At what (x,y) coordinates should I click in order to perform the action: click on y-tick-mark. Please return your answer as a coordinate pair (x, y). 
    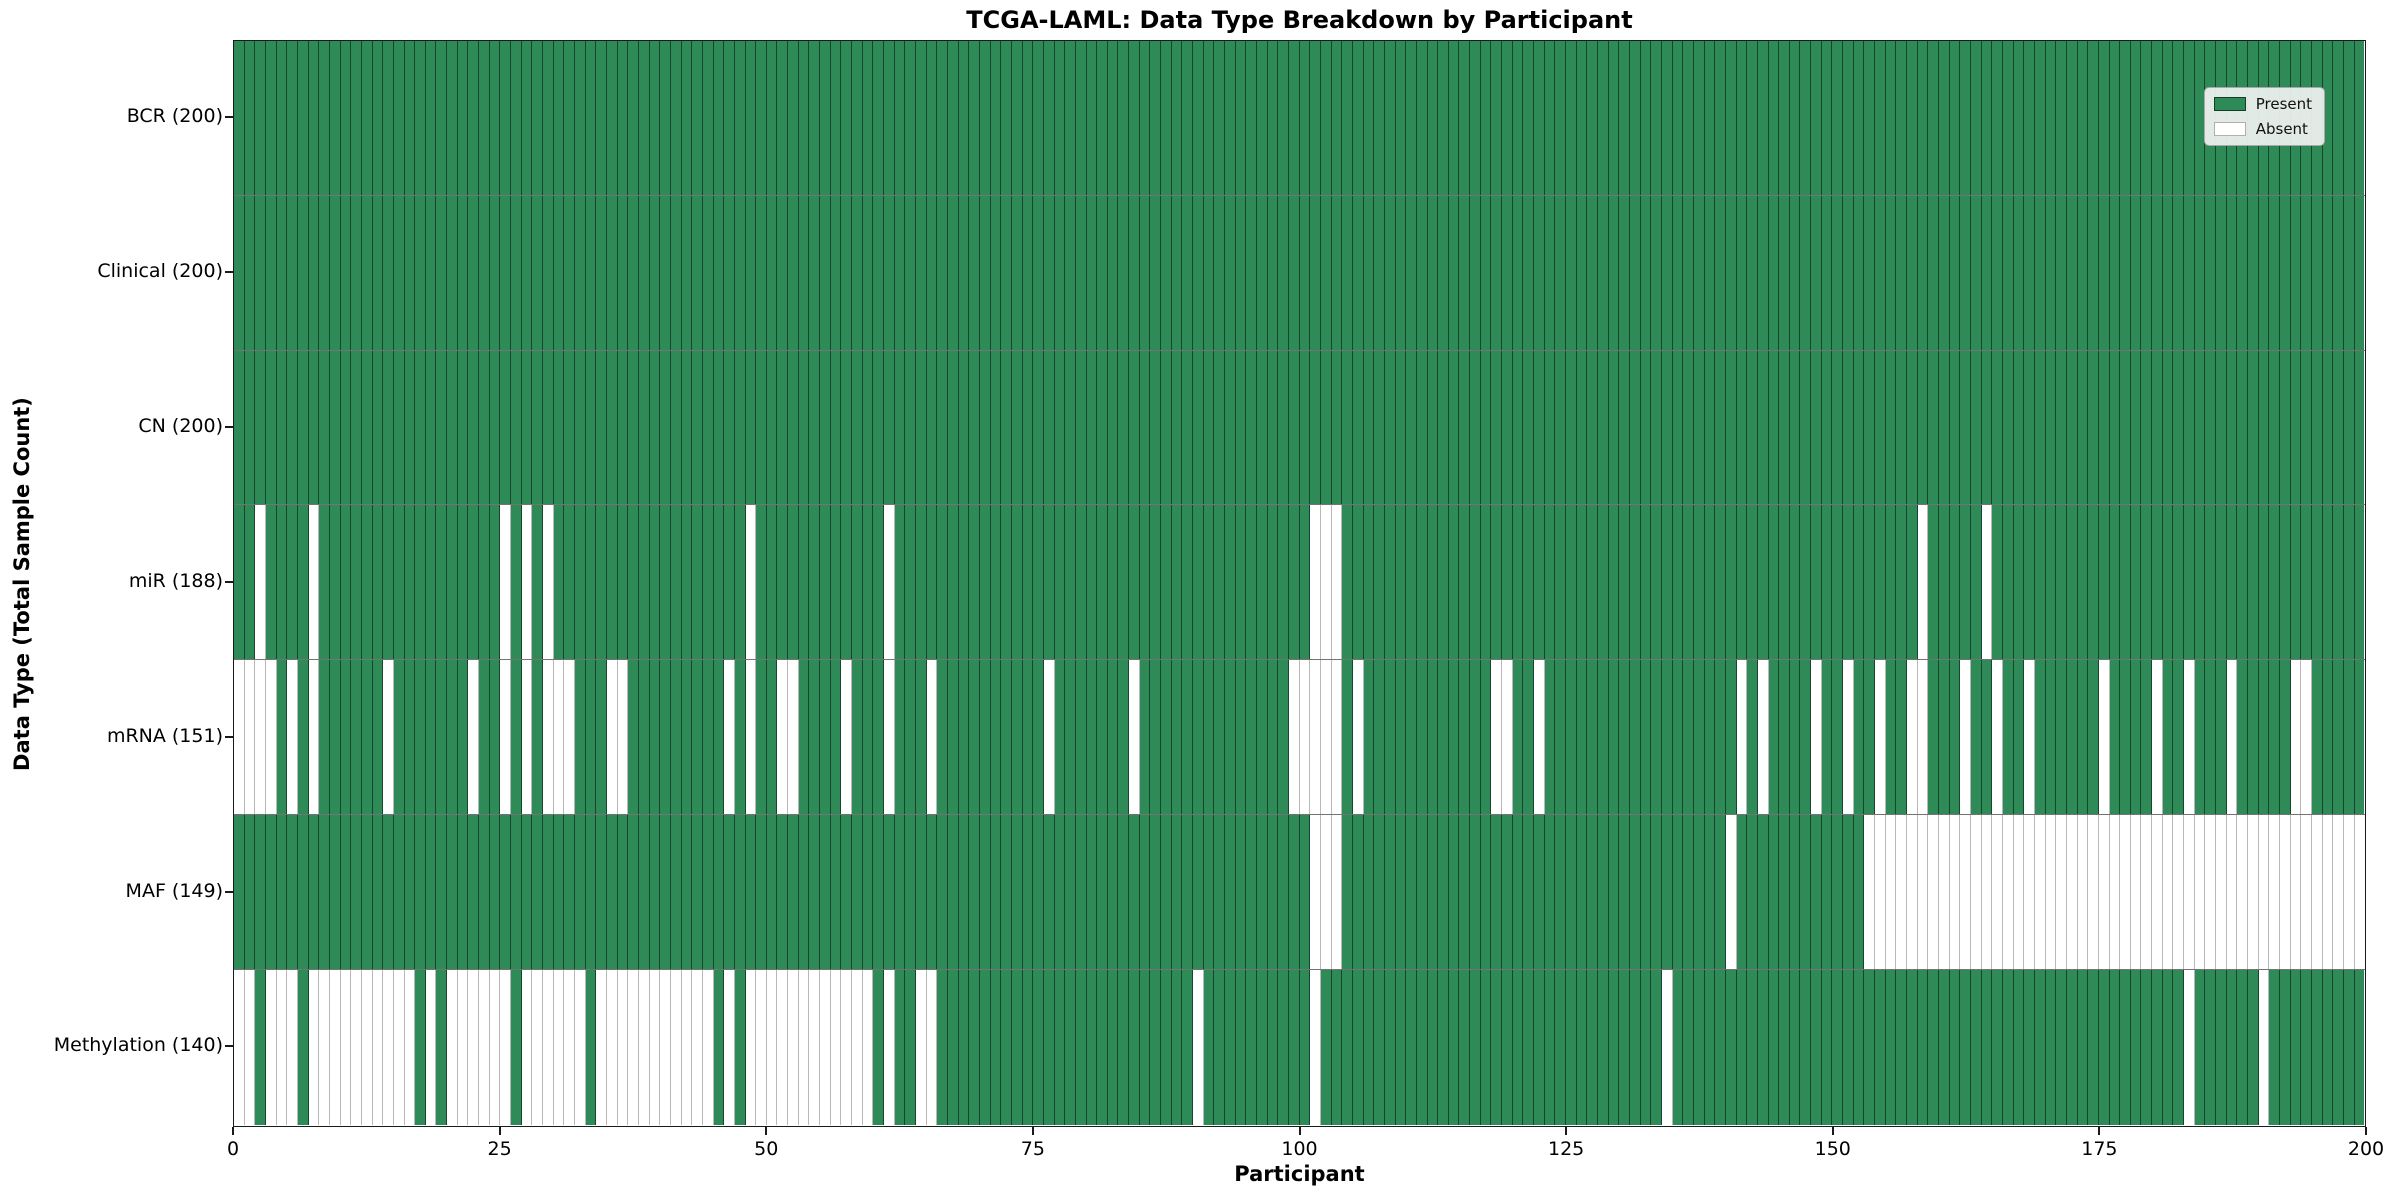
    Looking at the image, I should click on (229, 1046).